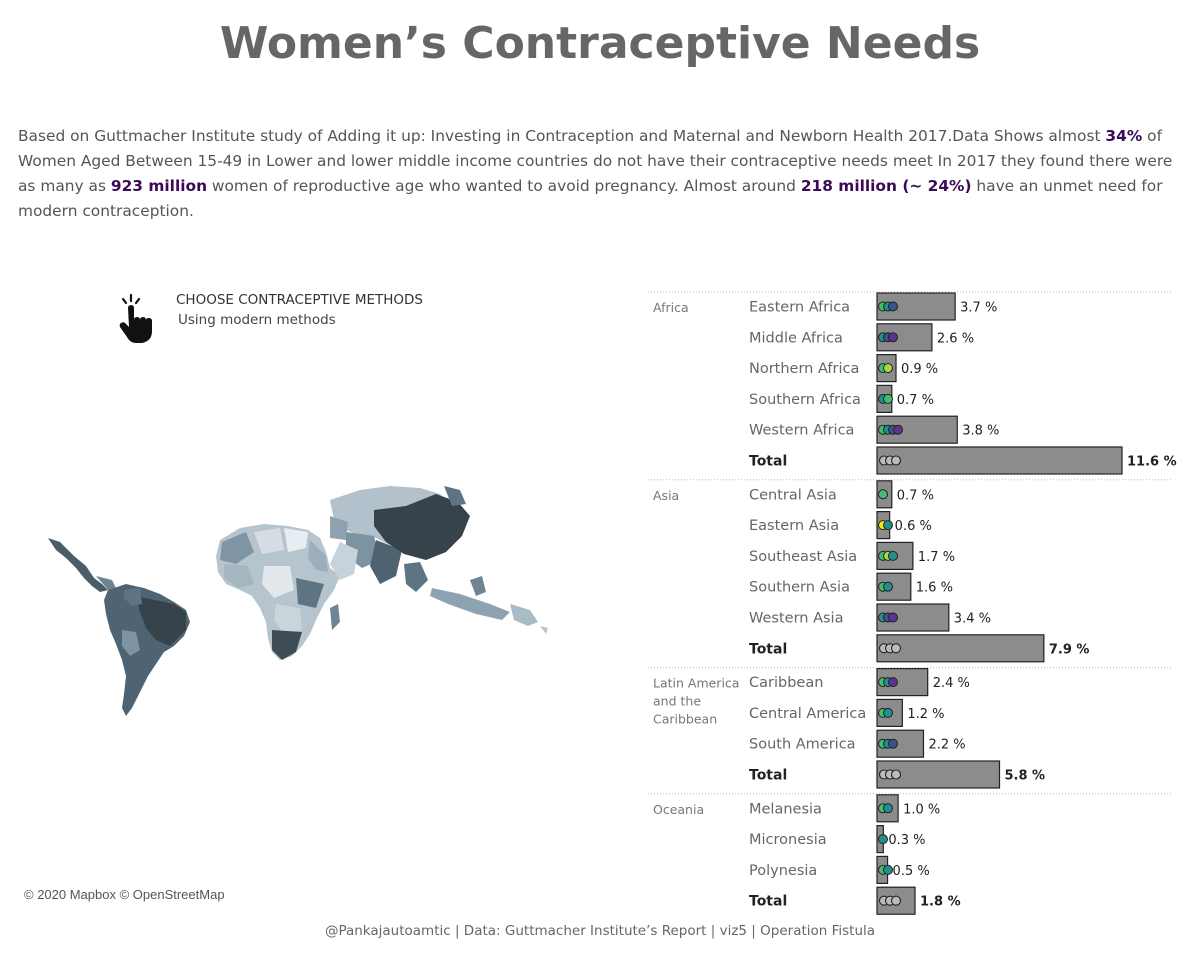 Image resolution: width=1200 pixels, height=960 pixels. What do you see at coordinates (82, 565) in the screenshot?
I see `map-central-america` at bounding box center [82, 565].